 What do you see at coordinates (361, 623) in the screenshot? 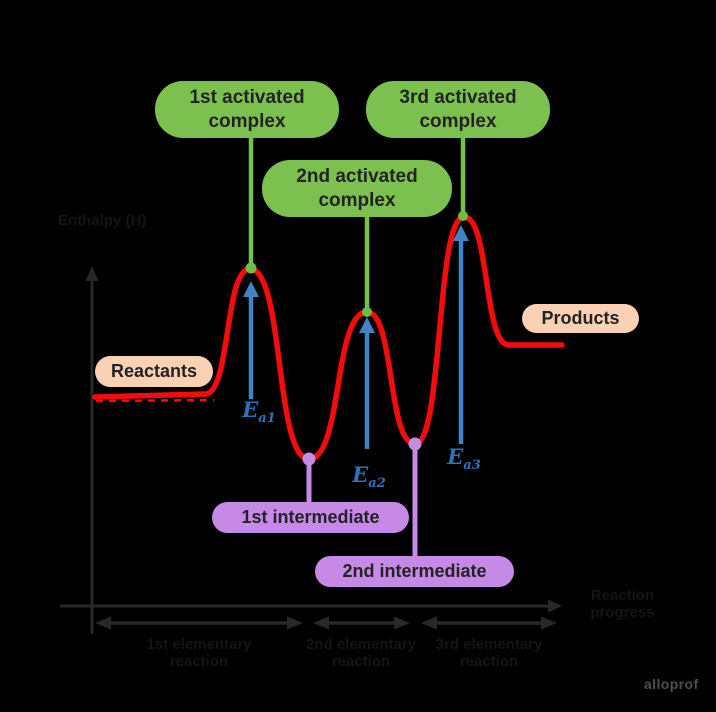
I see `step-2-extent-arrow` at bounding box center [361, 623].